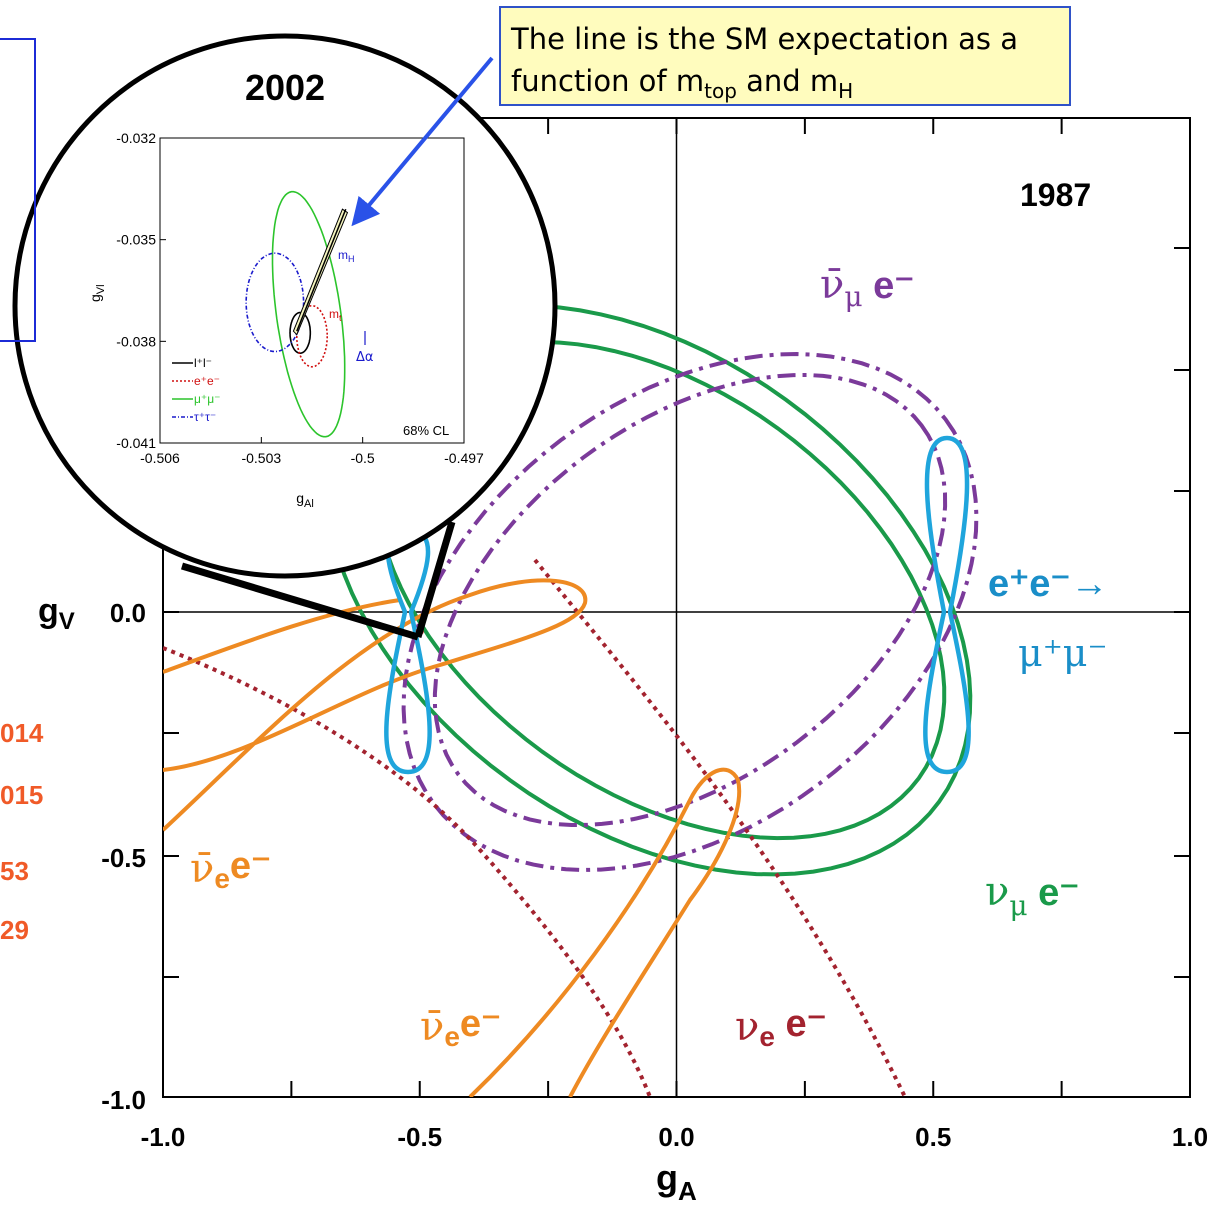 Image resolution: width=1231 pixels, height=1217 pixels. What do you see at coordinates (261, 458) in the screenshot?
I see `inset-x-tick-label: -0.503` at bounding box center [261, 458].